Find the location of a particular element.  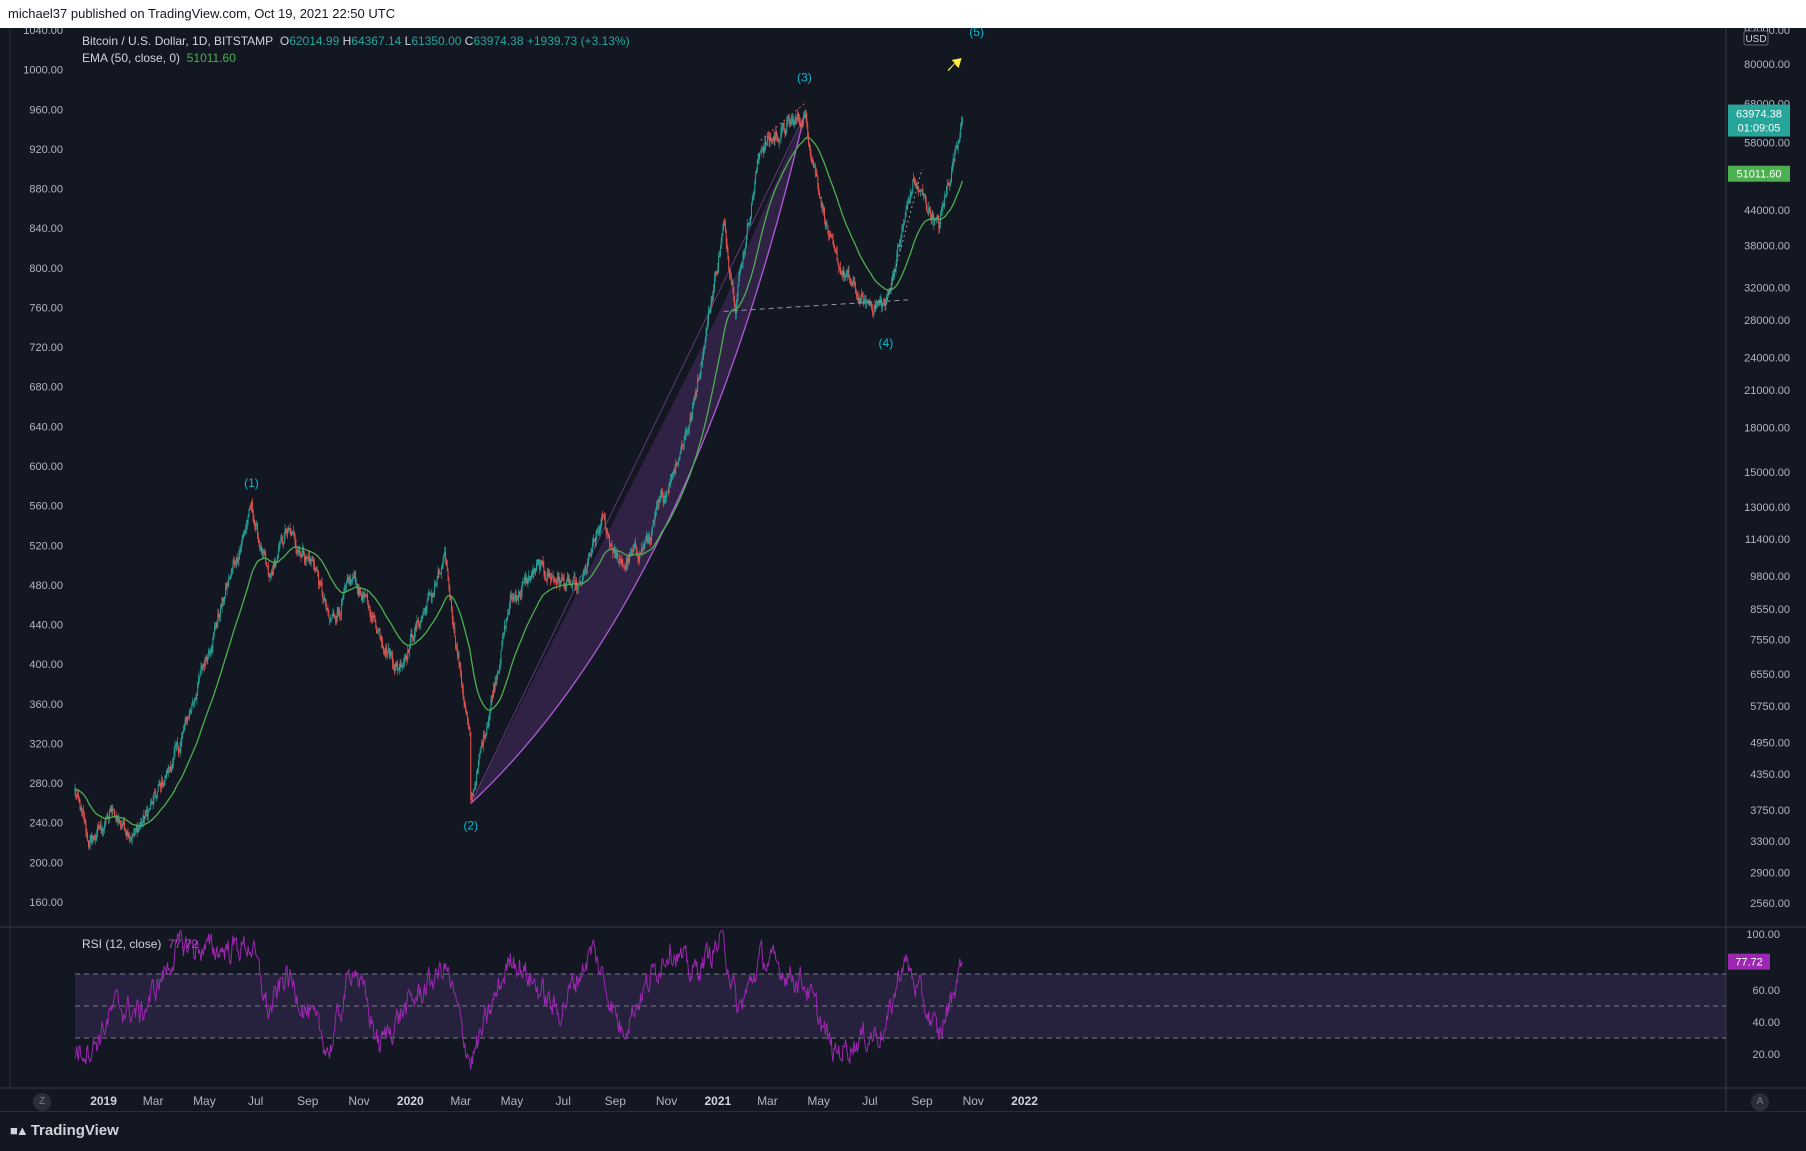

wave-label: (1) is located at coordinates (251, 483).